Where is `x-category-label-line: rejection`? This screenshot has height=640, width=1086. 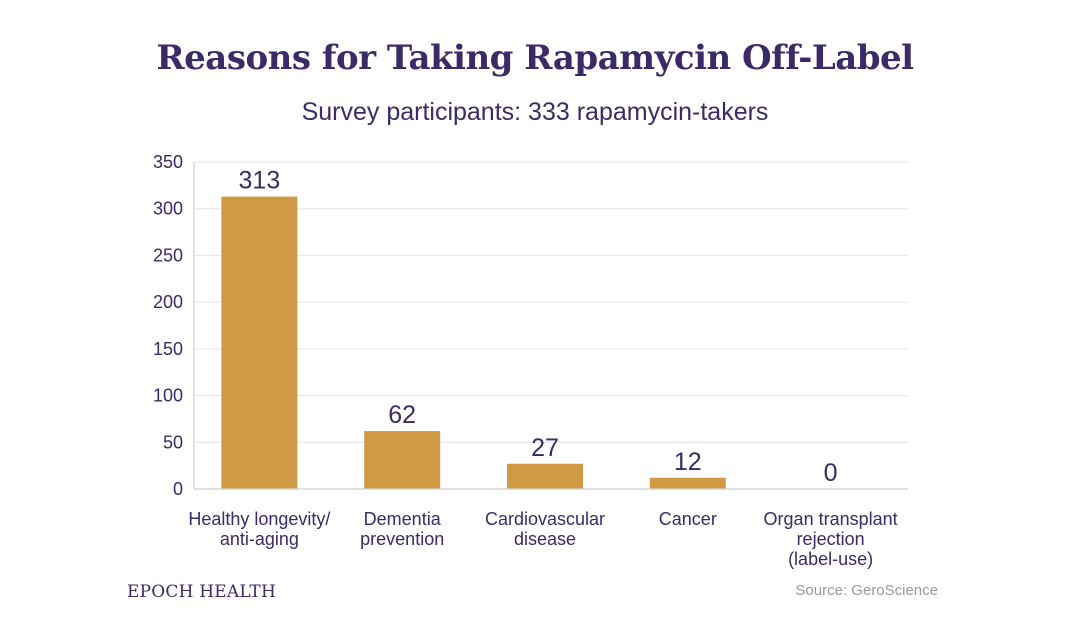
x-category-label-line: rejection is located at coordinates (831, 539).